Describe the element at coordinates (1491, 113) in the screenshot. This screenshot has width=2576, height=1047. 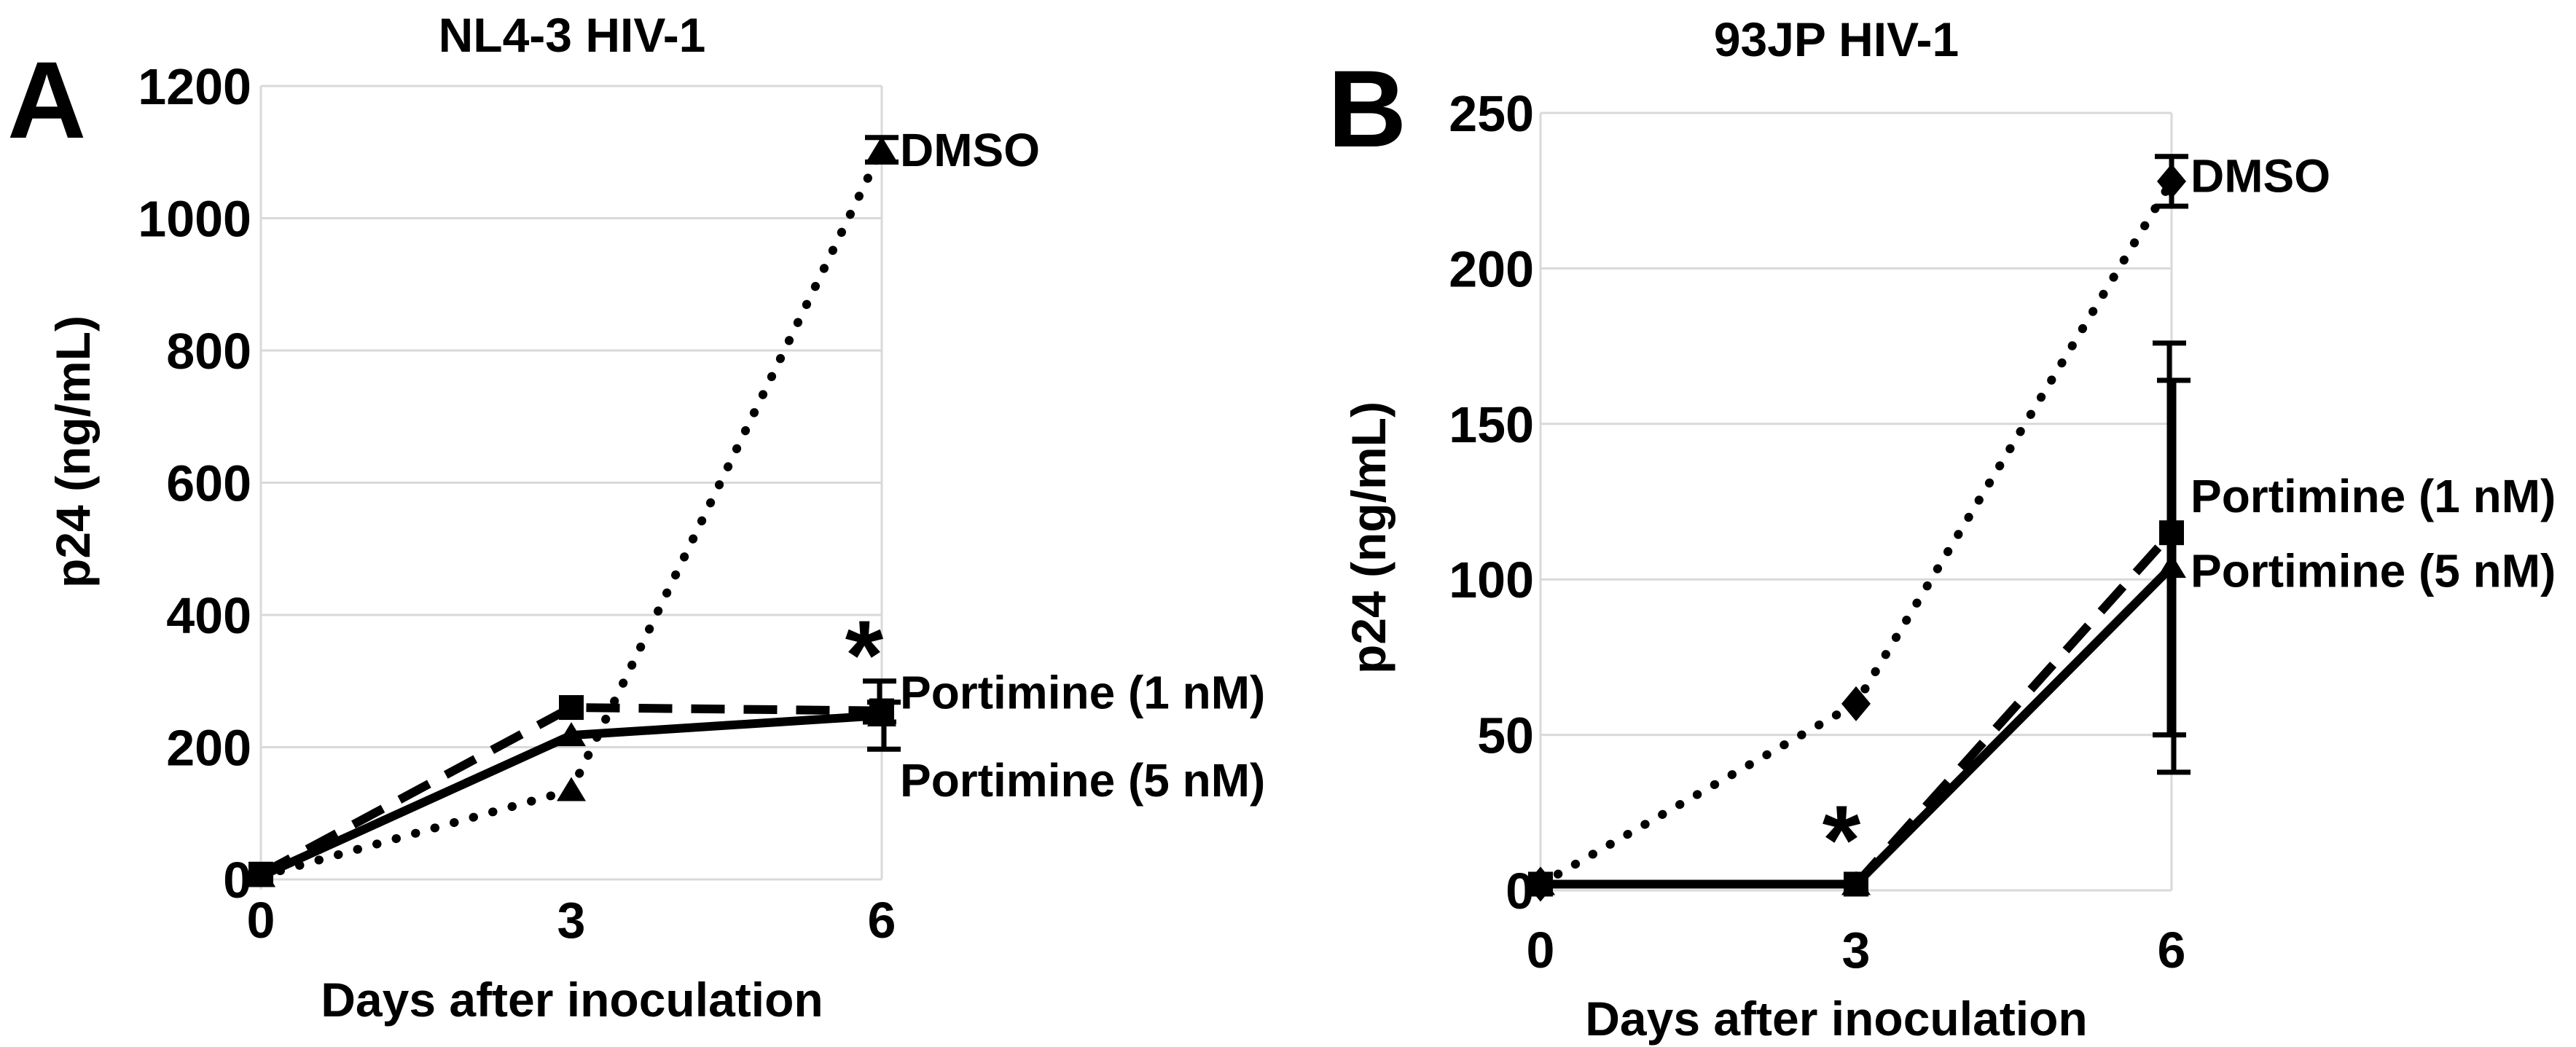
I see `y-tick-label: 250` at that location.